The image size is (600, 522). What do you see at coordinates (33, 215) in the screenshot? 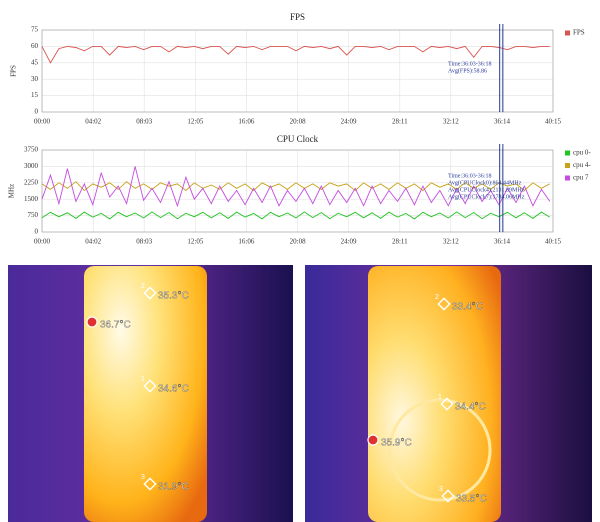
I see `y-tick-label: 750` at bounding box center [33, 215].